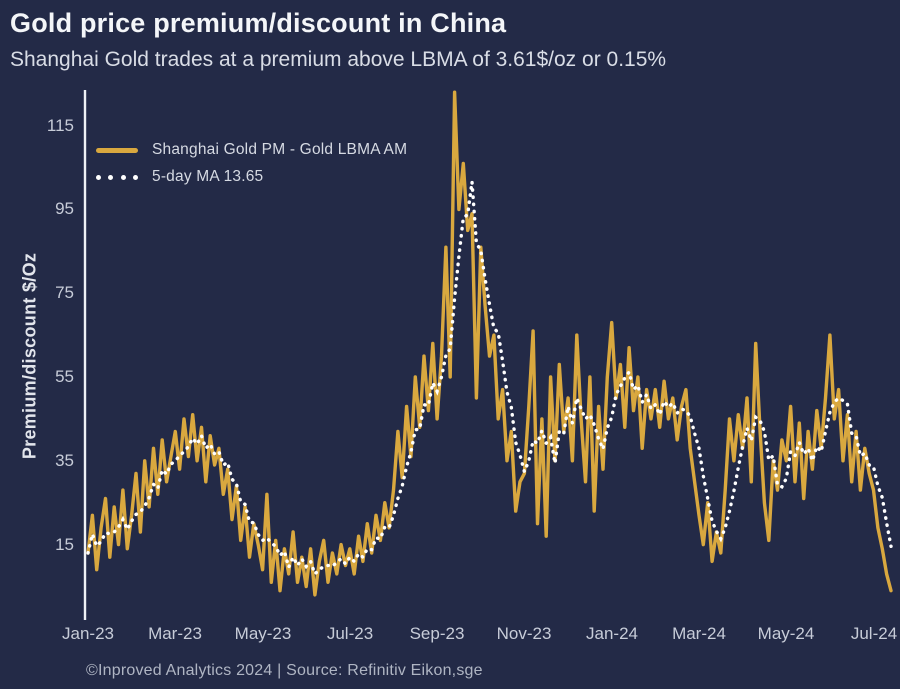 This screenshot has height=689, width=900. Describe the element at coordinates (88, 633) in the screenshot. I see `x-tick-label: Jan-23` at that location.